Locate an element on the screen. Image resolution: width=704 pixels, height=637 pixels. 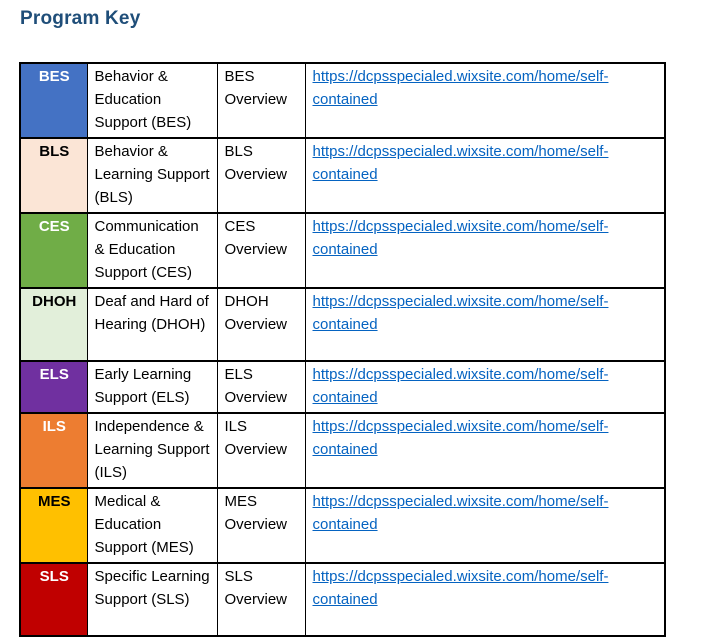
program-code-cell: ELS is located at coordinates (53, 387).